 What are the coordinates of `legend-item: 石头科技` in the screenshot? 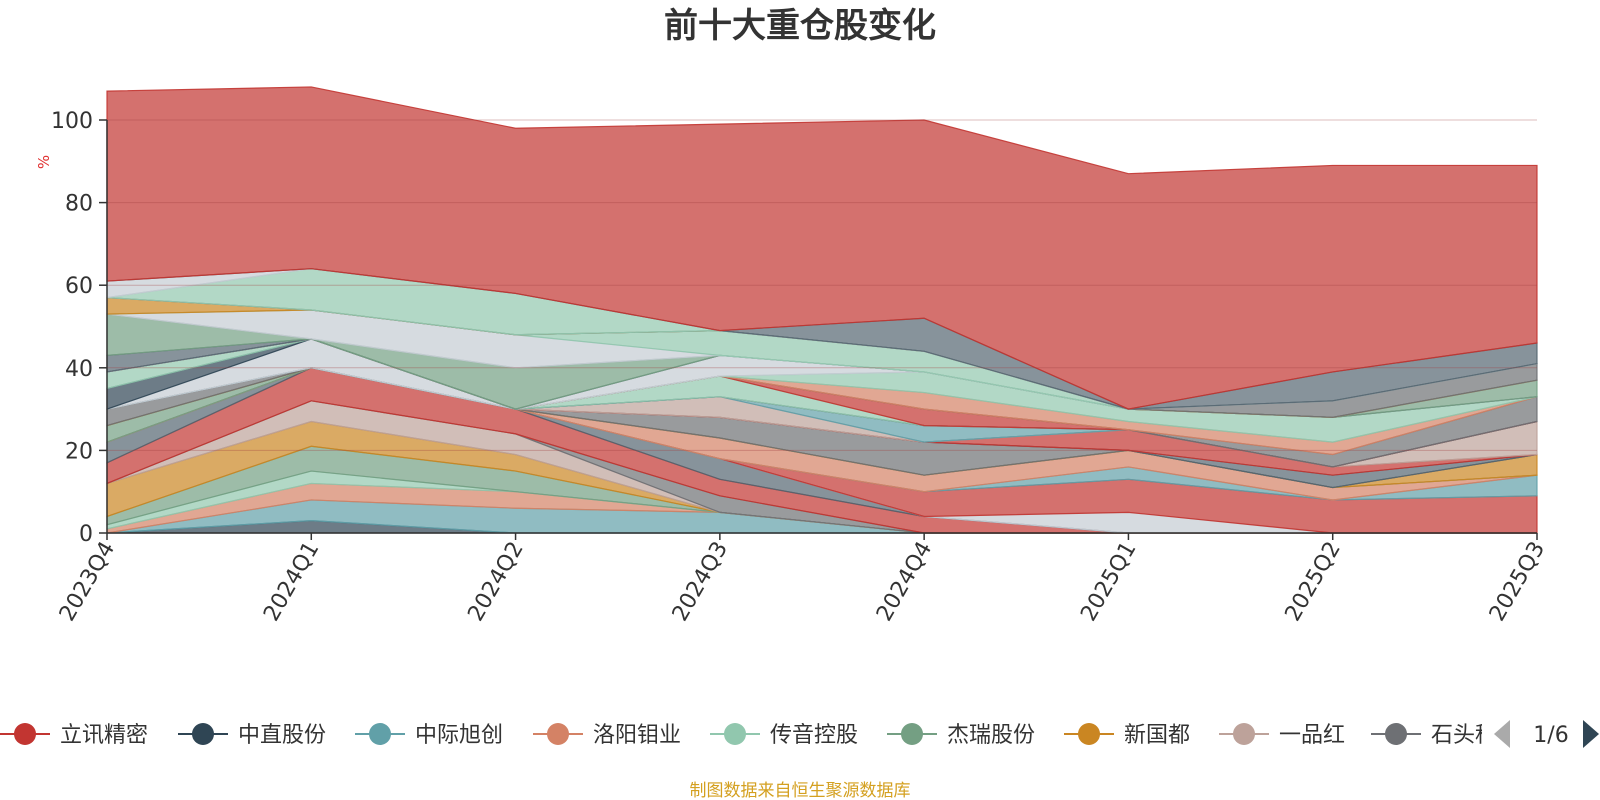 It's located at (1445, 735).